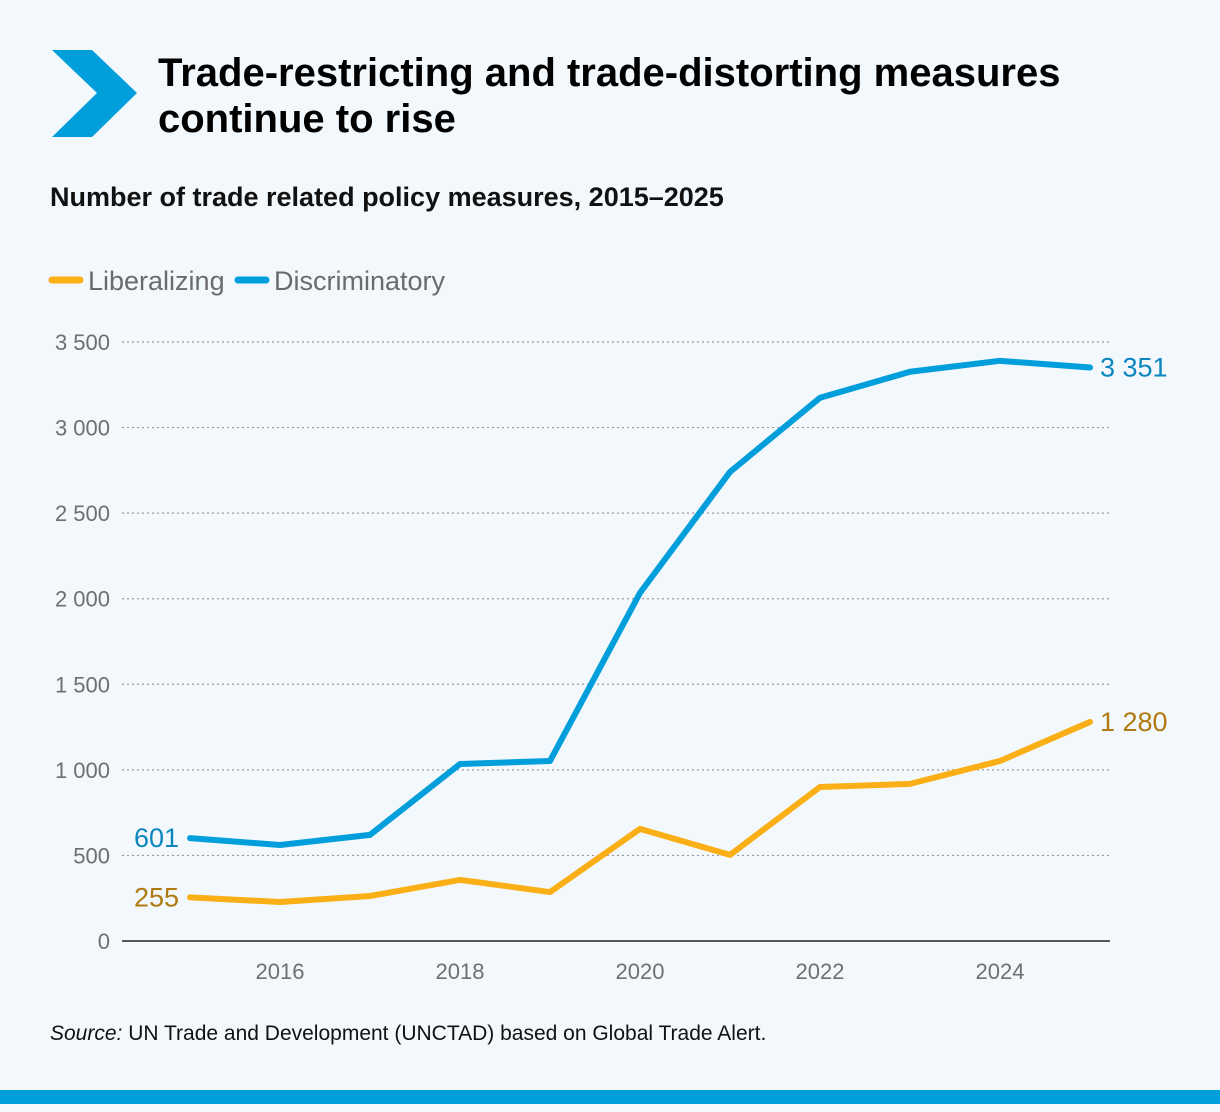  Describe the element at coordinates (1134, 368) in the screenshot. I see `end-value-label: 3 351` at that location.